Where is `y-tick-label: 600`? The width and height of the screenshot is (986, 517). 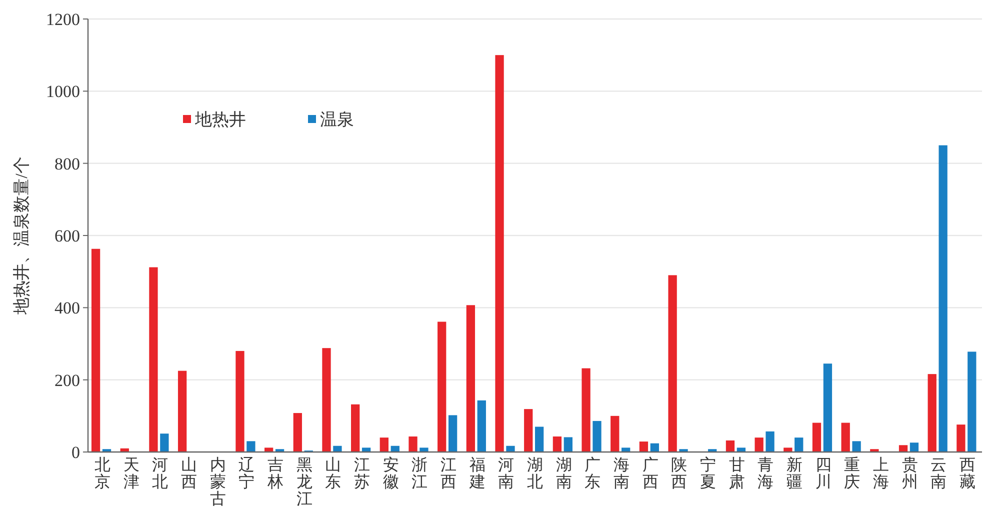
y-tick-label: 600 is located at coordinates (67, 236).